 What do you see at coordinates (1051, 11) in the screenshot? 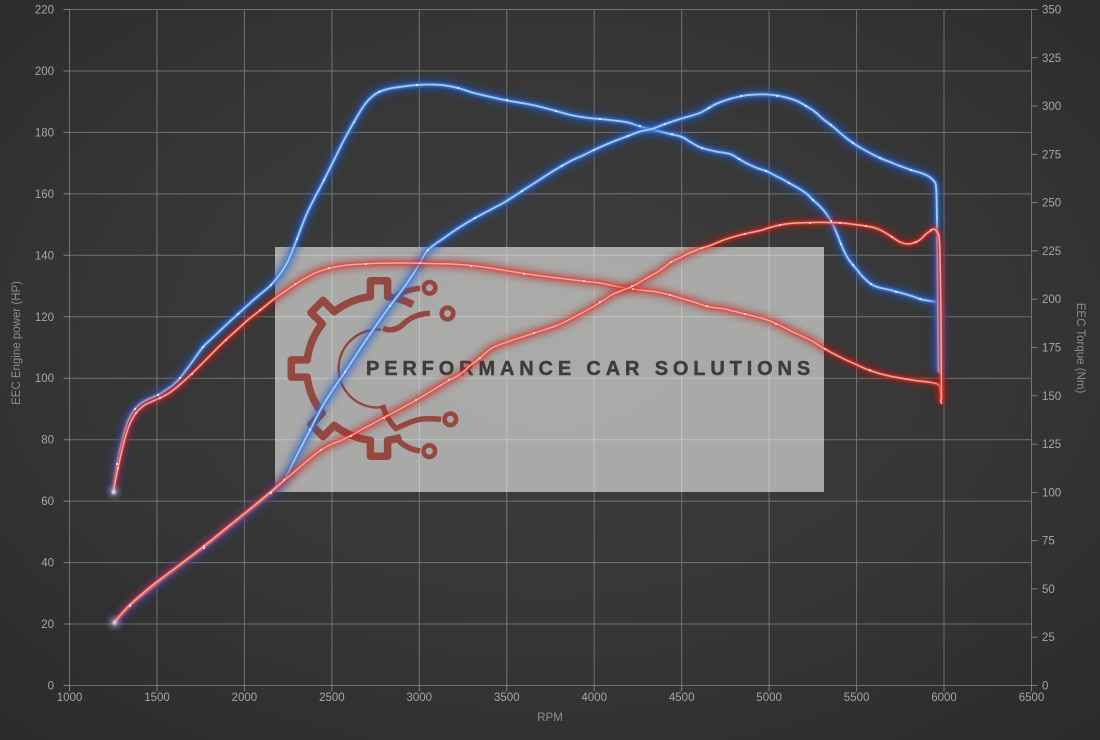
I see `svg-text: 350` at bounding box center [1051, 11].